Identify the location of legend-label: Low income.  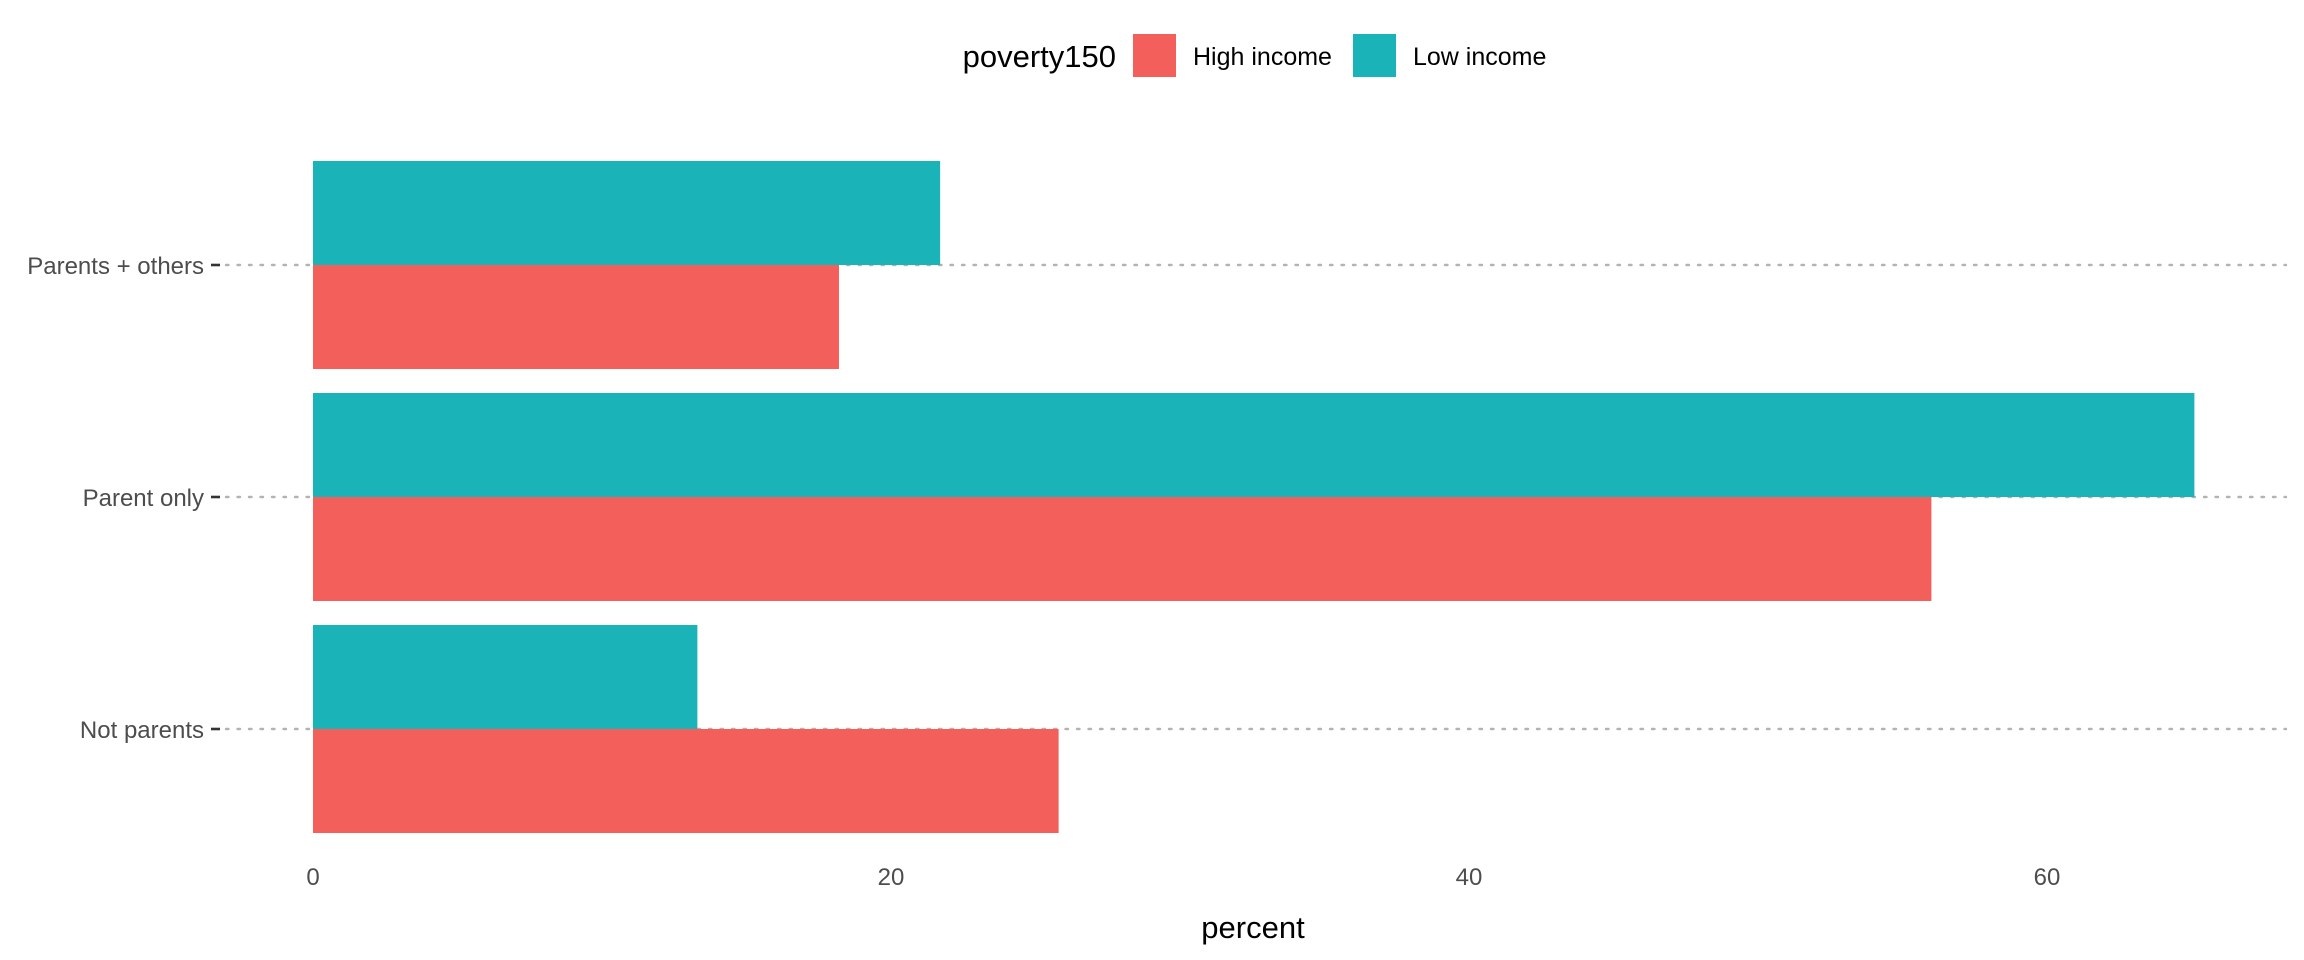
(1479, 57).